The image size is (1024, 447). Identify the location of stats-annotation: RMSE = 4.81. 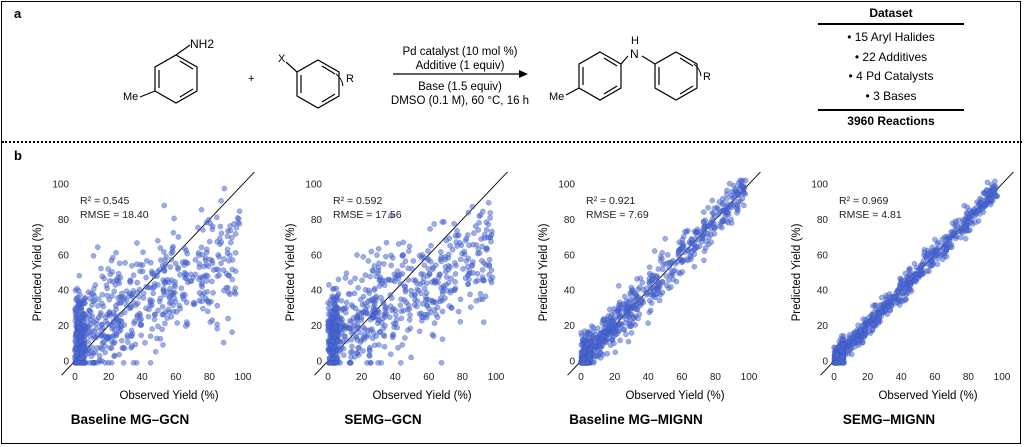
(870, 215).